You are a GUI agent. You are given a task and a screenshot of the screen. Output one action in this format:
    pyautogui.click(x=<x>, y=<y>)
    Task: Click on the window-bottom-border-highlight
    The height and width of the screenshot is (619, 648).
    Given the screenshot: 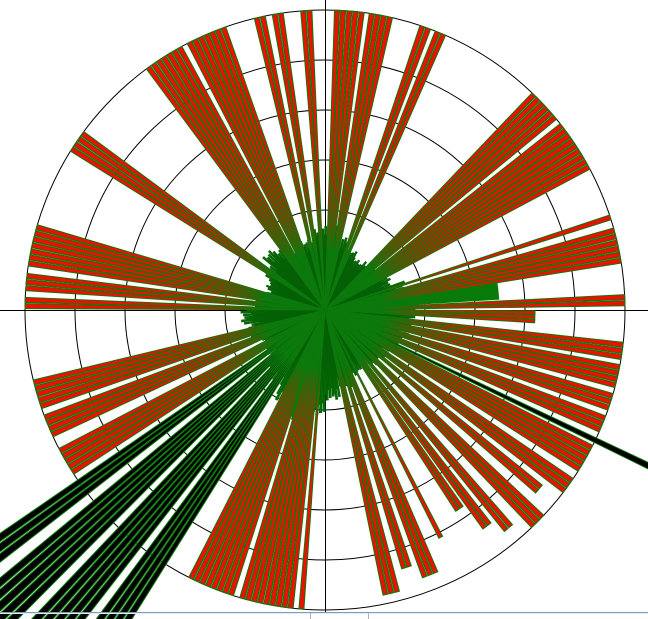 What is the action you would take?
    pyautogui.click(x=324, y=613)
    